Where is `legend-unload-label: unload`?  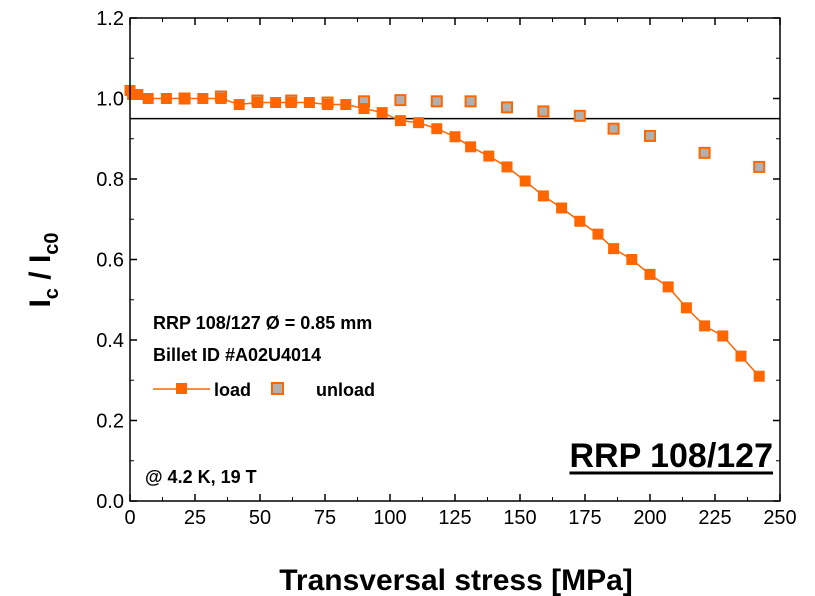
legend-unload-label: unload is located at coordinates (345, 390).